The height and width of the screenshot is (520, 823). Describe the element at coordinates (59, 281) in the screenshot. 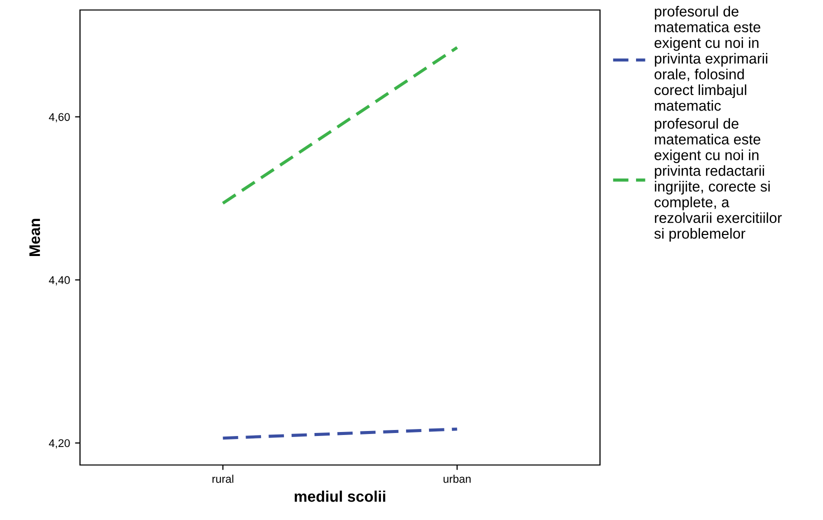

I see `y-tick-label: 4,40` at that location.